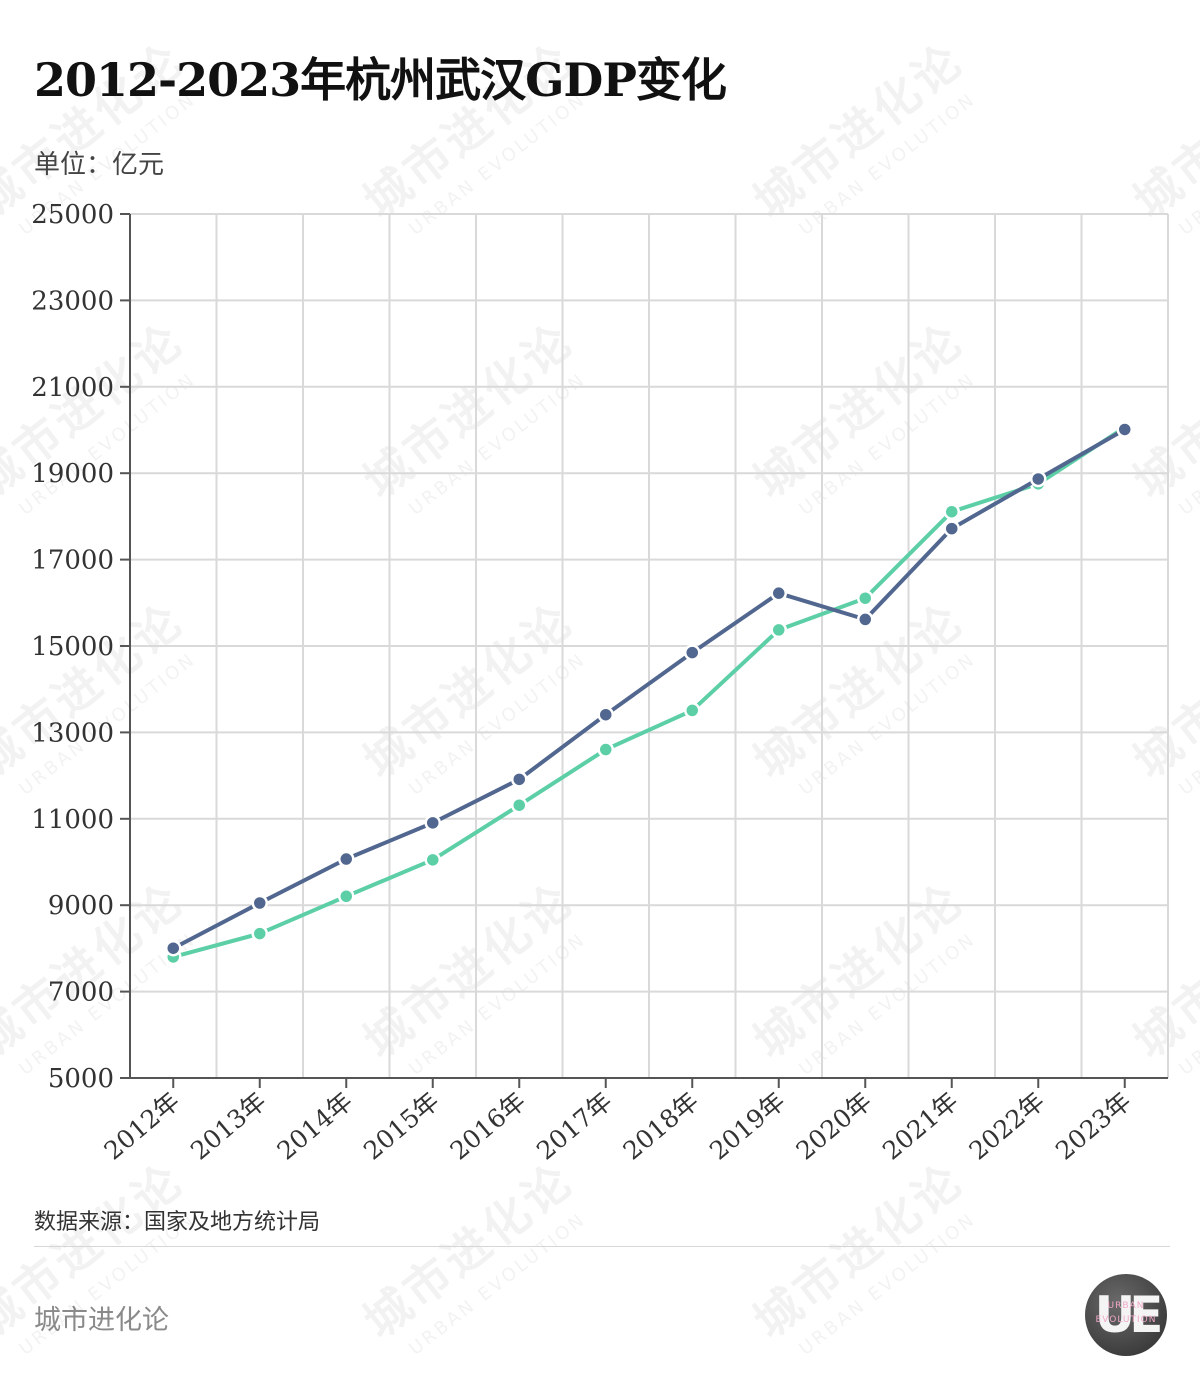 The height and width of the screenshot is (1400, 1200). I want to click on y-tick-label: 19000, so click(72, 474).